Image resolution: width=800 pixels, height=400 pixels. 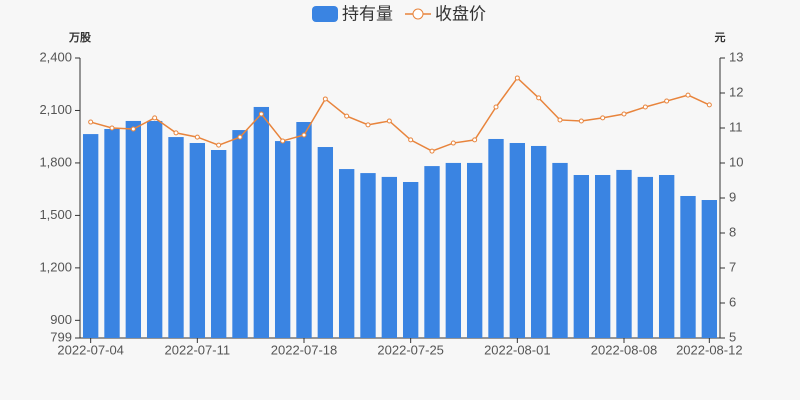 I want to click on y-axis-label: 万股, so click(x=80, y=37).